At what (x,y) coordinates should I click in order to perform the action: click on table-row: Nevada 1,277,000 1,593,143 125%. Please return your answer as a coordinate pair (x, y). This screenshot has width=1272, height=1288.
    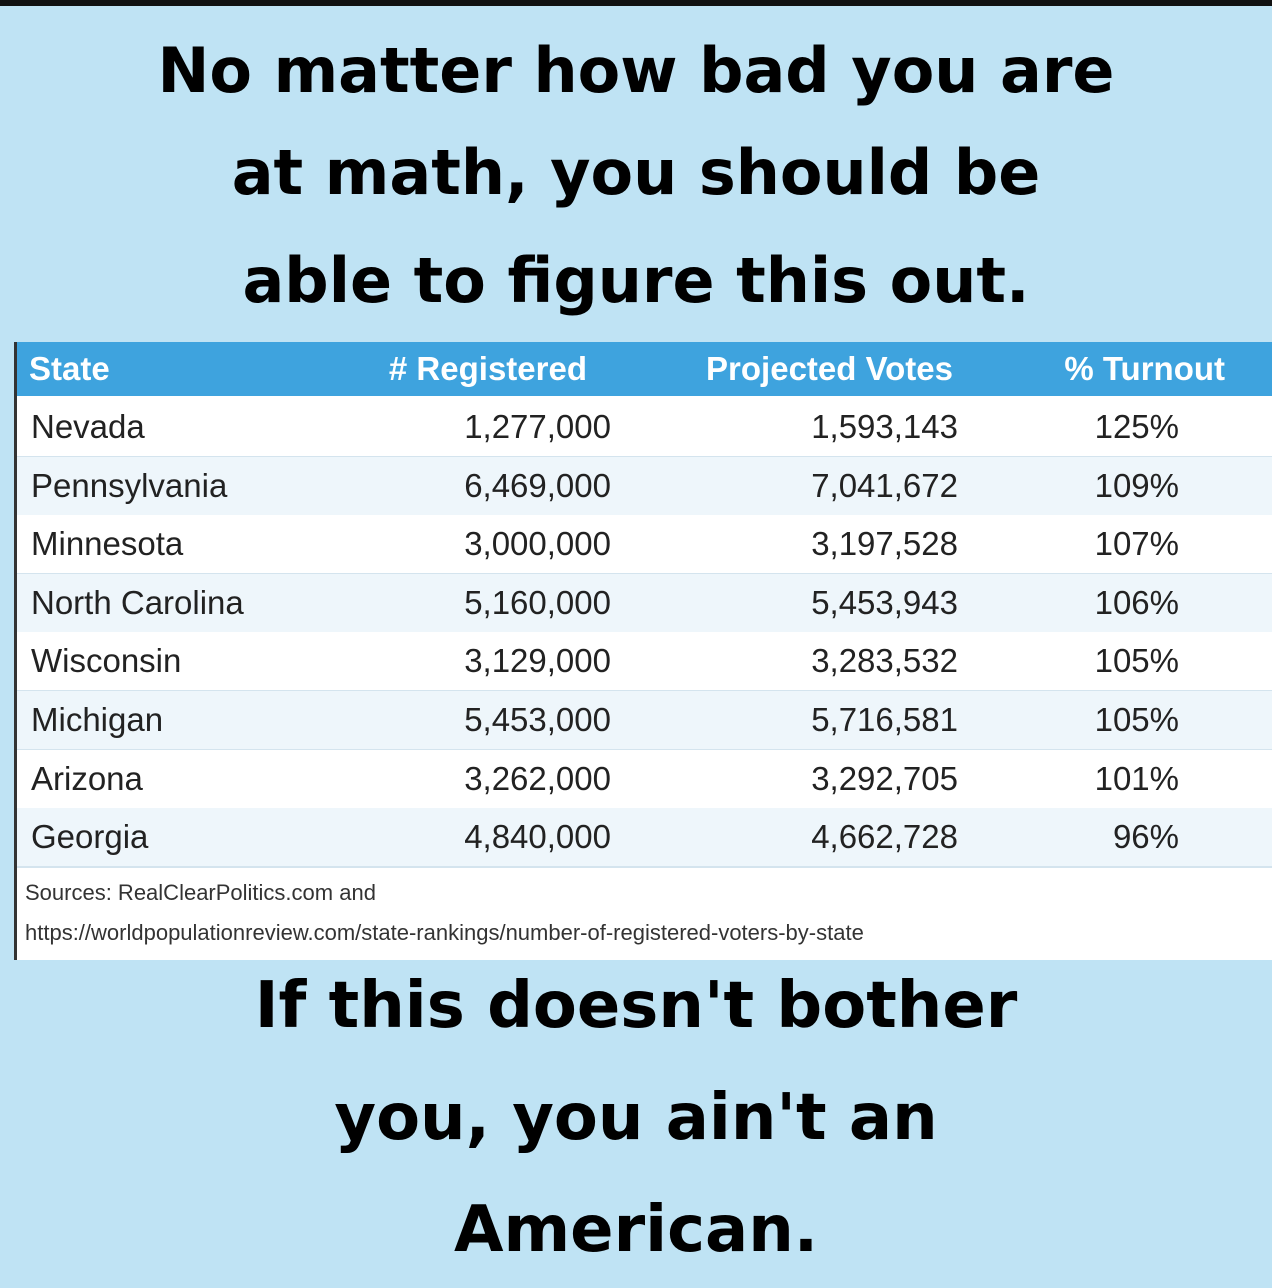
    Looking at the image, I should click on (644, 428).